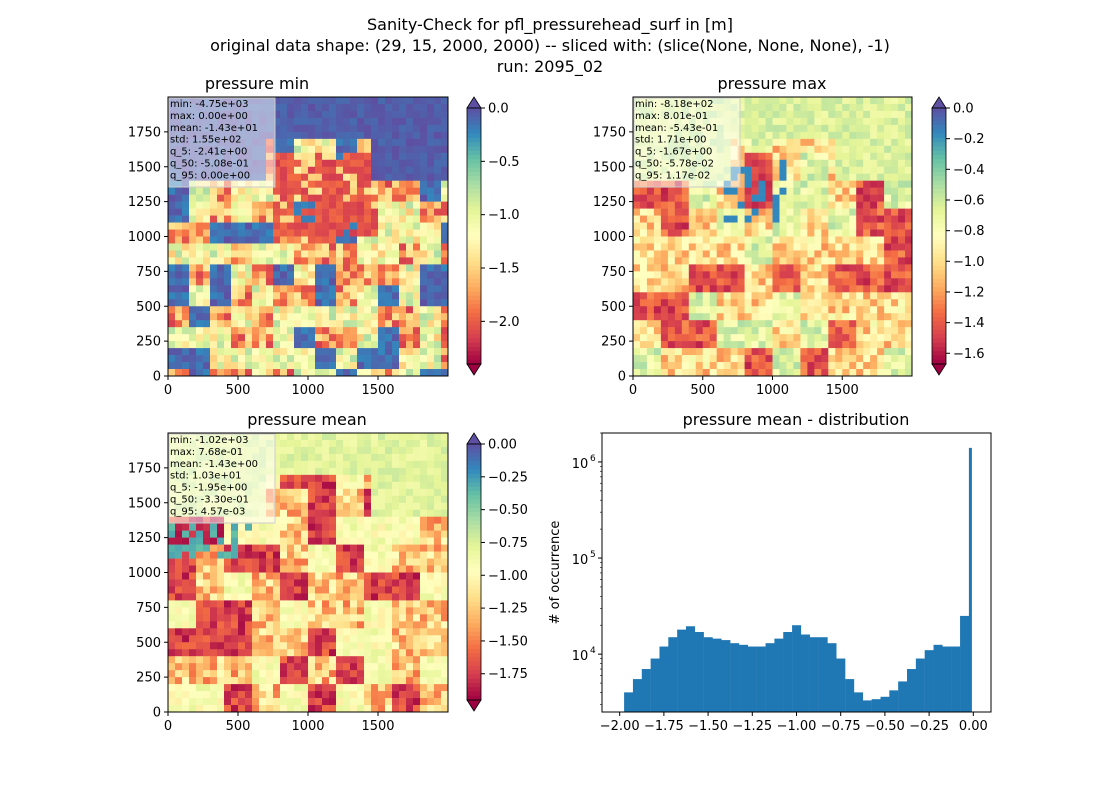  Describe the element at coordinates (474, 369) in the screenshot. I see `colorbar-extend-min` at that location.